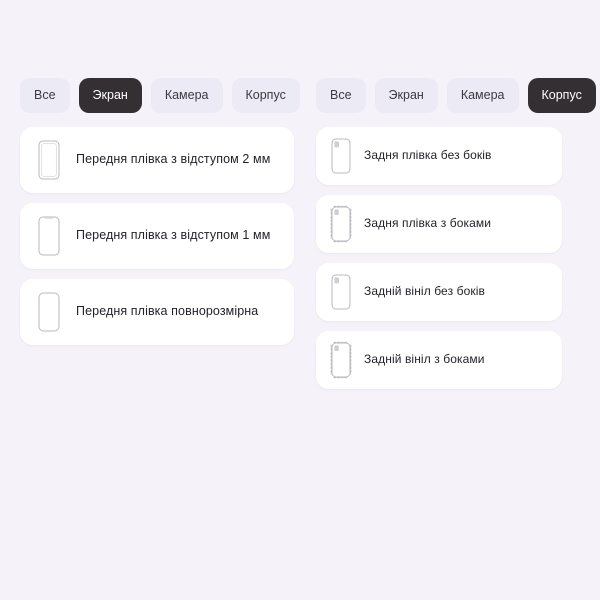  What do you see at coordinates (424, 290) in the screenshot?
I see `list-item-label: Задній вініл без боків` at bounding box center [424, 290].